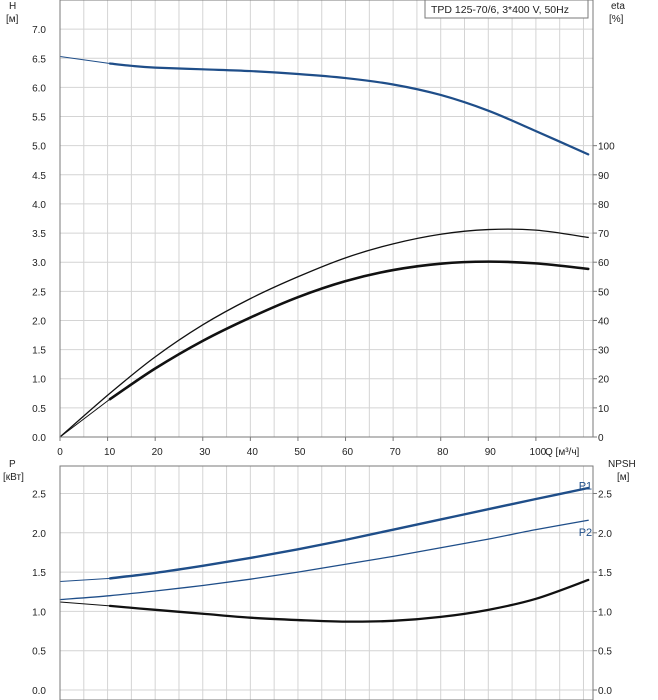  Describe the element at coordinates (604, 234) in the screenshot. I see `efficiency-tick-label: 70` at that location.